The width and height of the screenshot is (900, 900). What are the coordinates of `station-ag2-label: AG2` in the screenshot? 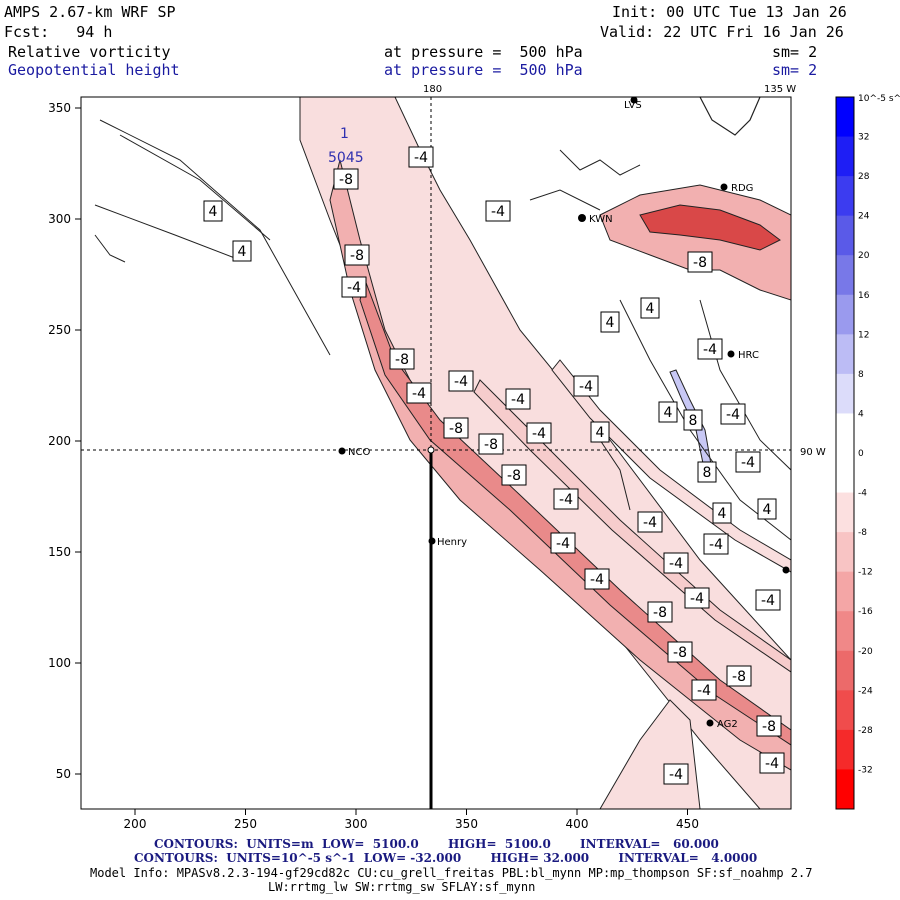 It's located at (727, 724).